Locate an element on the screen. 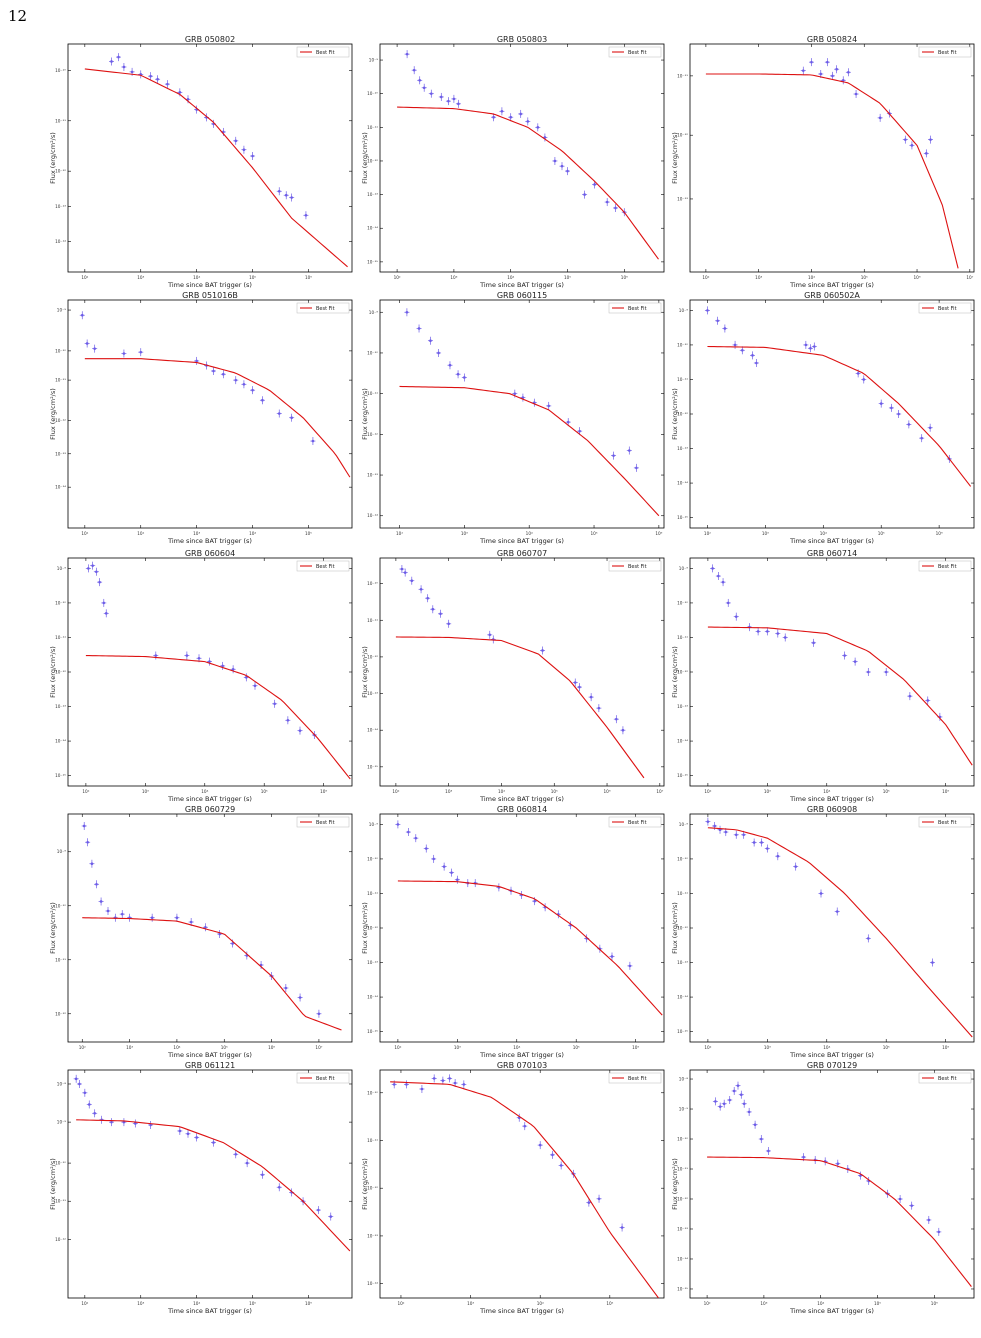 This screenshot has height=1338, width=981. chart-title: GRB 050824 is located at coordinates (832, 39).